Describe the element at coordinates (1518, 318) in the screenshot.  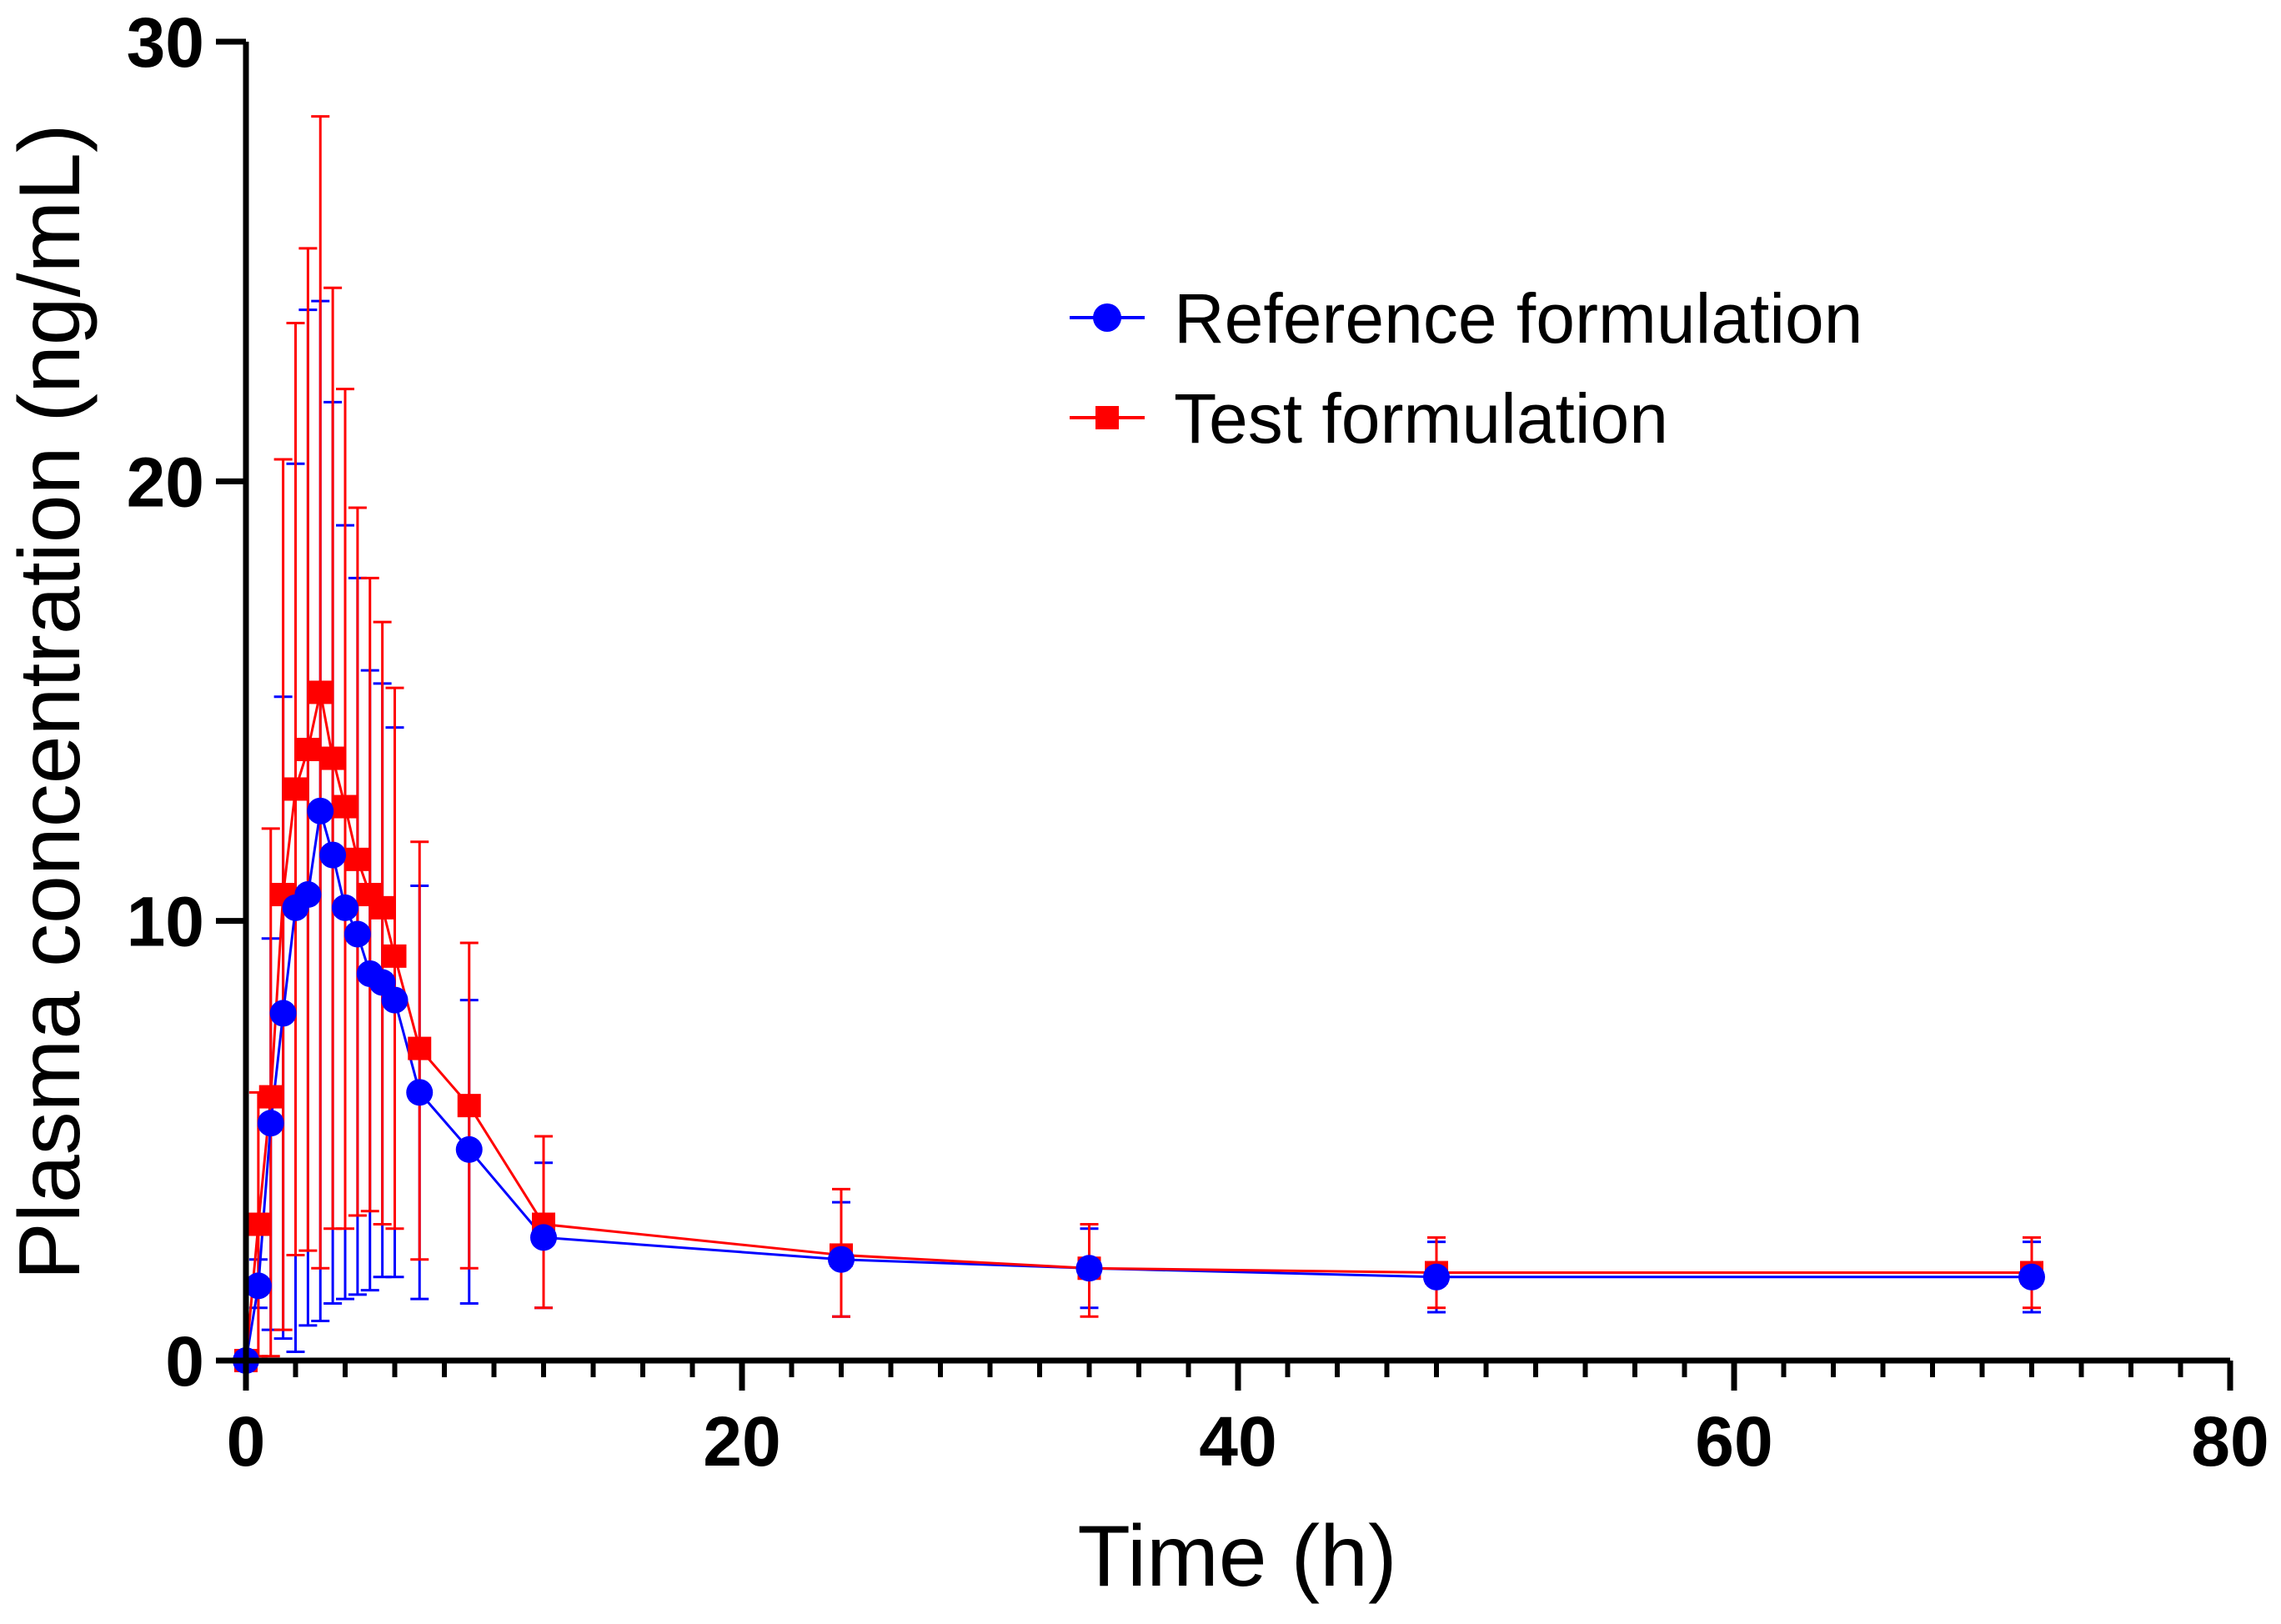
I see `legend-reference-label: Reference formulation` at that location.